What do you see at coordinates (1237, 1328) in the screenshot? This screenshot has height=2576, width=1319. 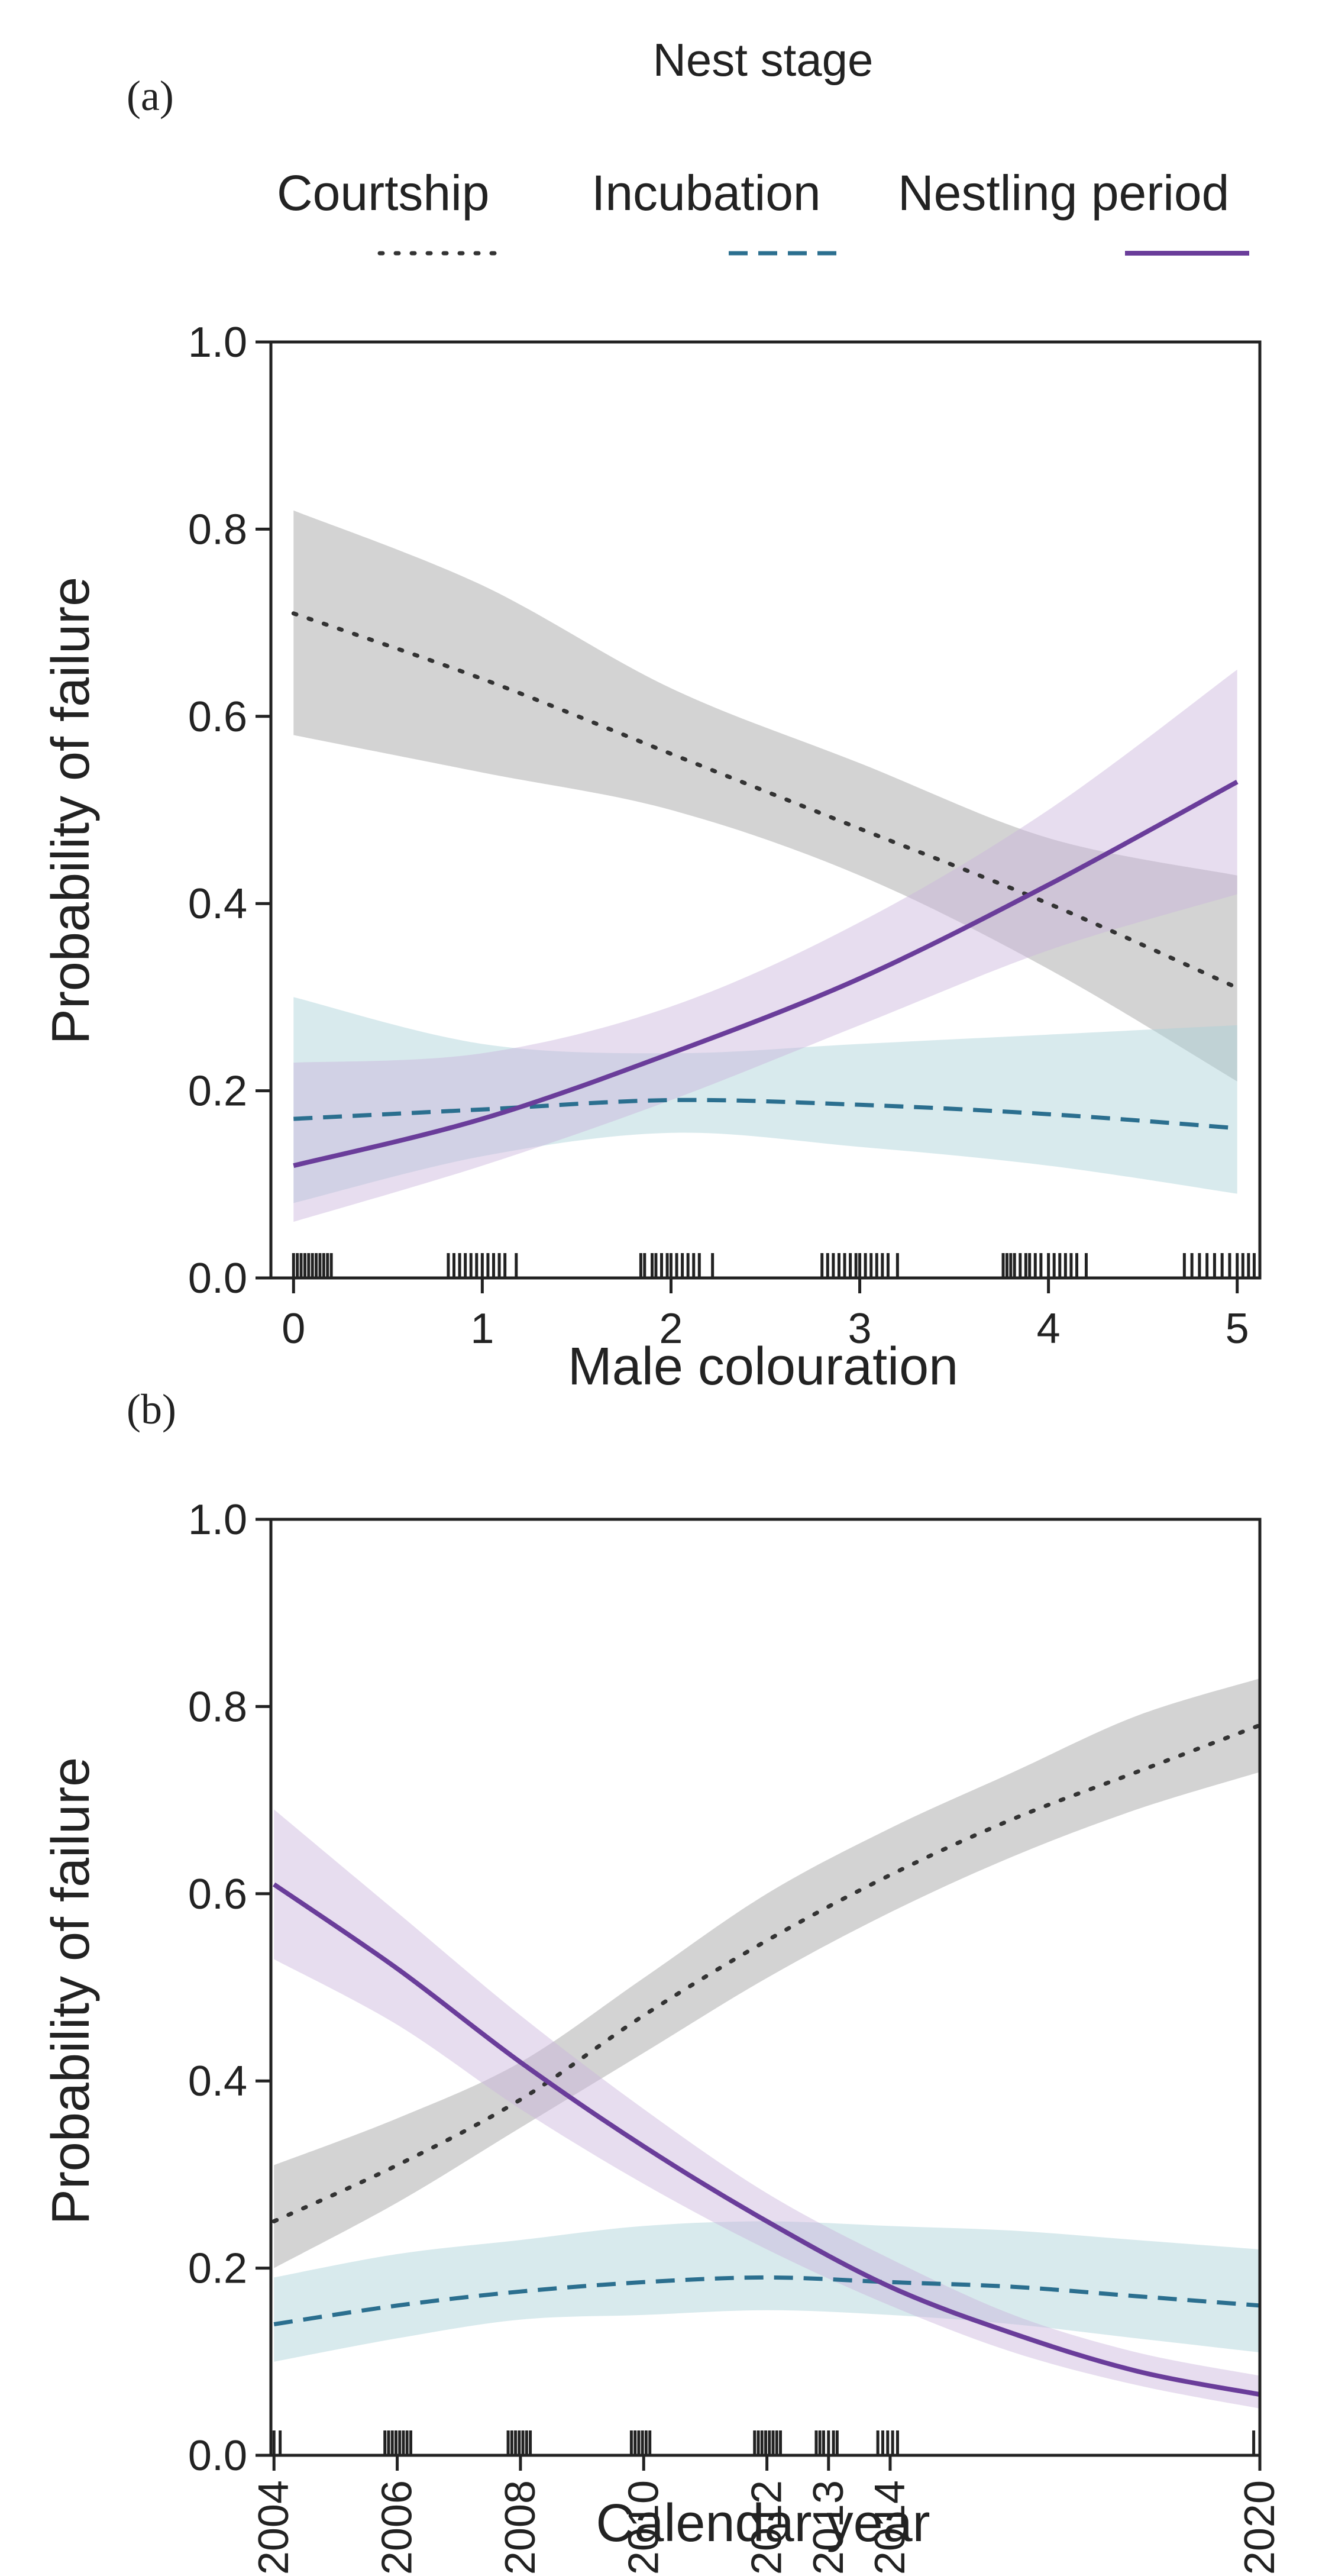 I see `panel-a-x-tick-label: 5` at bounding box center [1237, 1328].